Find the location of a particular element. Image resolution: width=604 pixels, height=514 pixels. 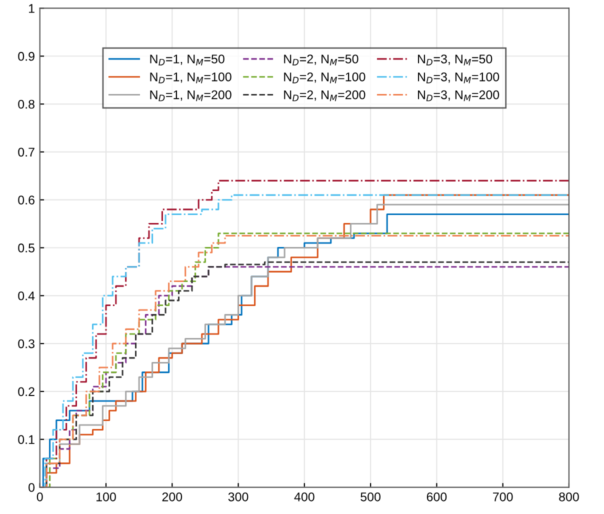

x-tick-label: 400 is located at coordinates (304, 497).